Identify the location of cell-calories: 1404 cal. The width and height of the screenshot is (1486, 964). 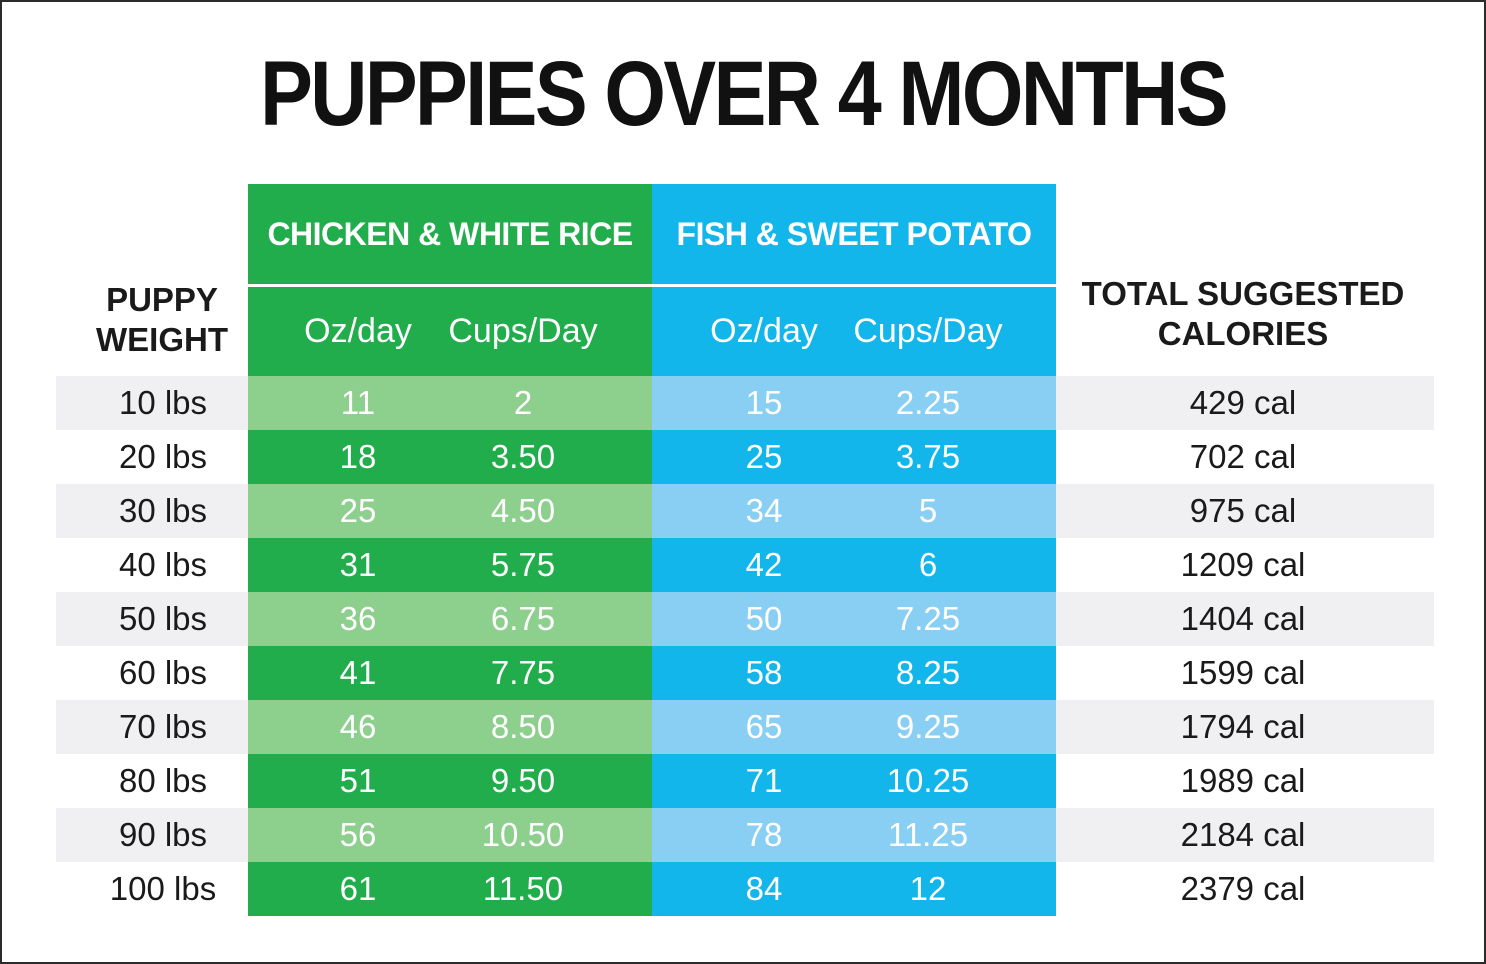
(1243, 618).